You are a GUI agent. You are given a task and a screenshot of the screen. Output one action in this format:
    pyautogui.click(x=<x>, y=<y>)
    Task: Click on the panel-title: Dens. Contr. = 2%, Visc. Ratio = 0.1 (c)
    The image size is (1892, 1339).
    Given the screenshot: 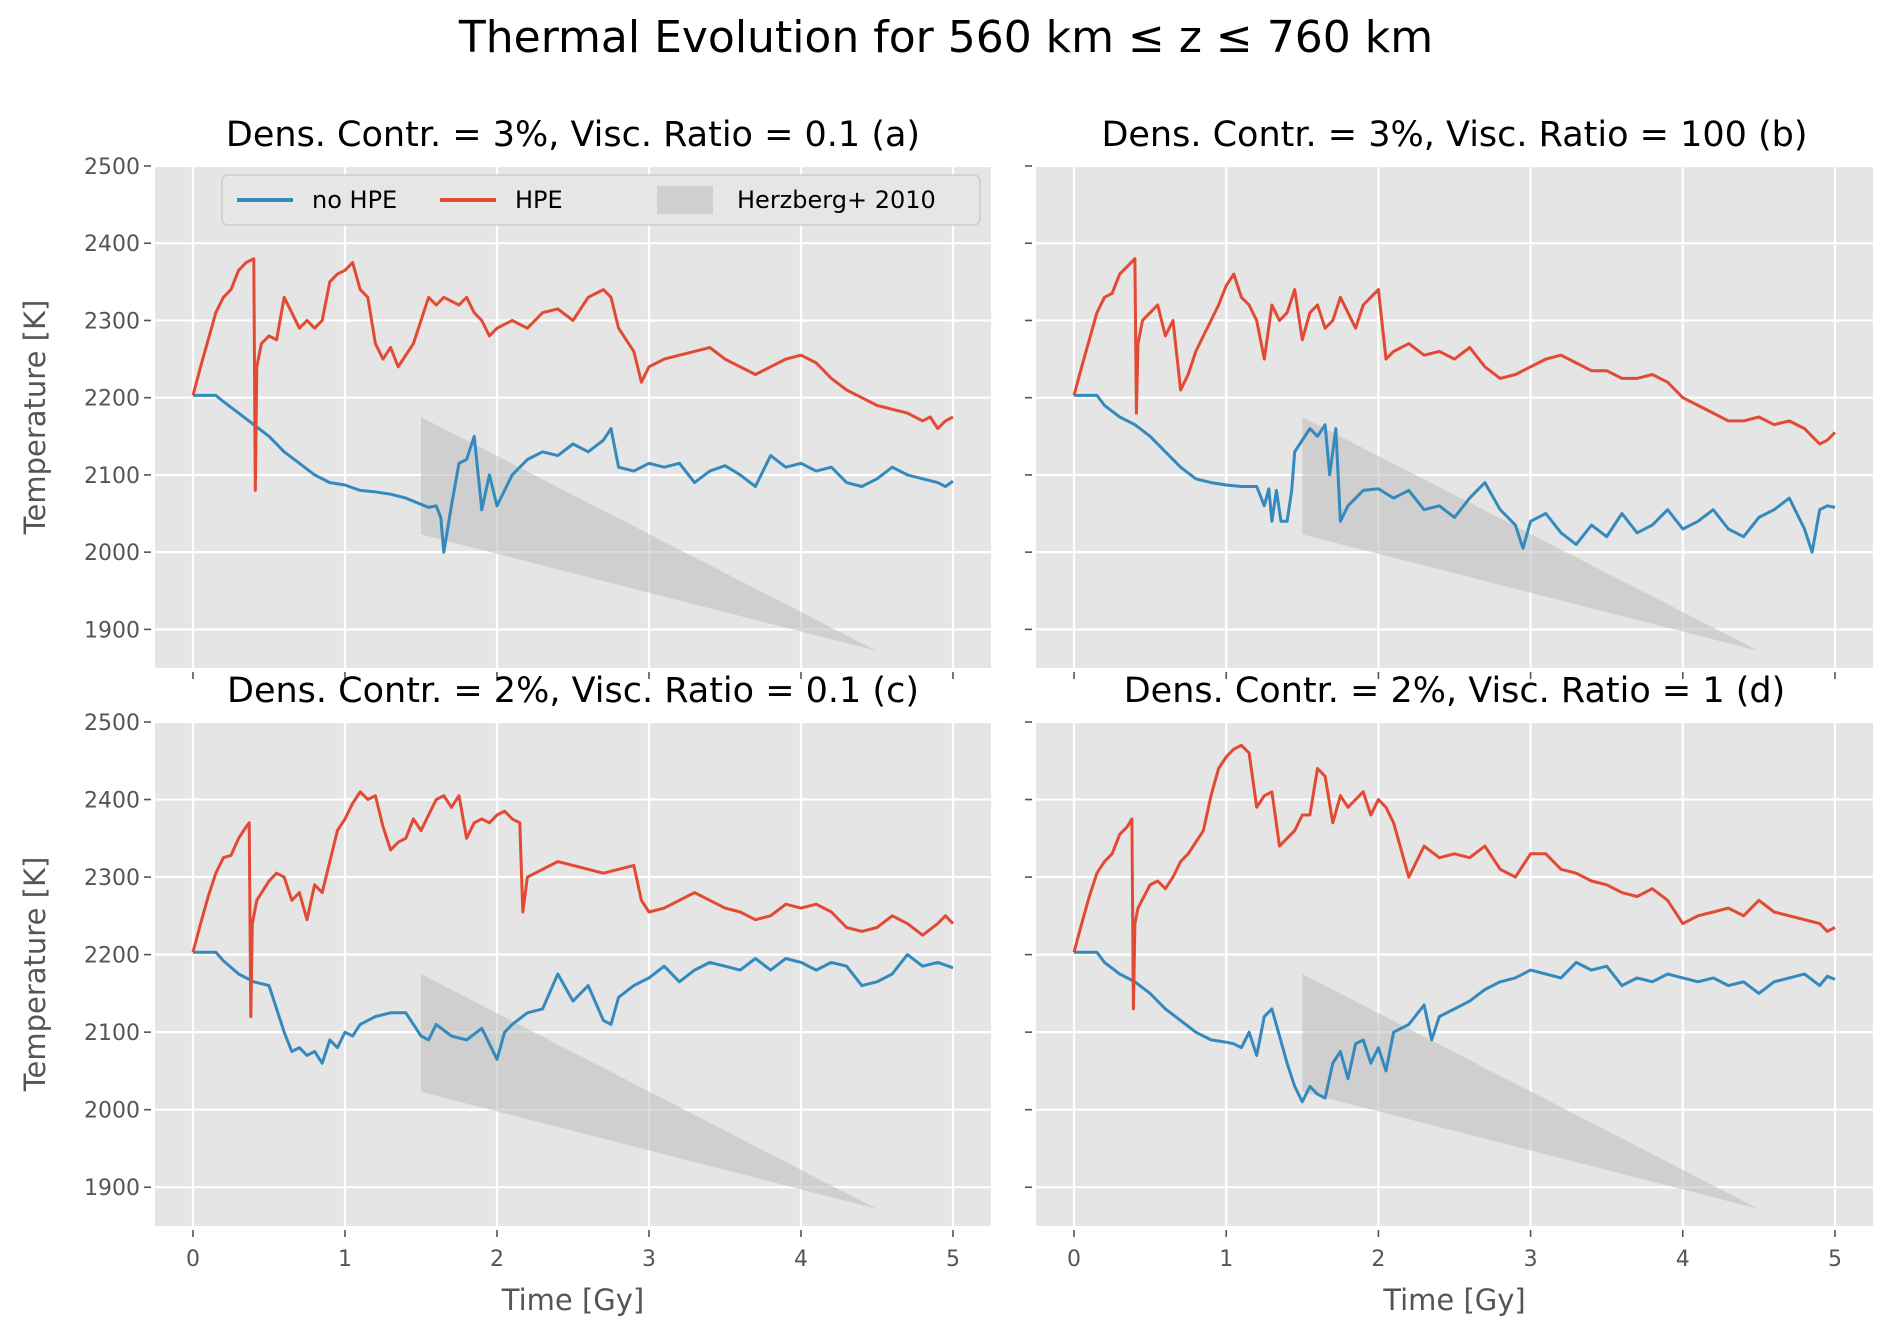 What is the action you would take?
    pyautogui.click(x=573, y=691)
    